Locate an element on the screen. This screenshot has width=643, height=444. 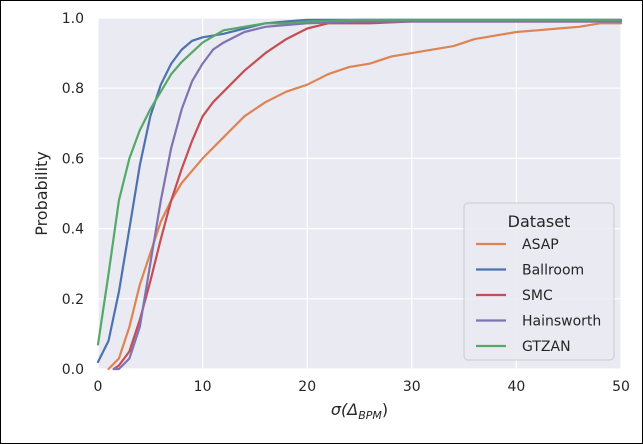
y-tick-label: 0.4 is located at coordinates (73, 230).